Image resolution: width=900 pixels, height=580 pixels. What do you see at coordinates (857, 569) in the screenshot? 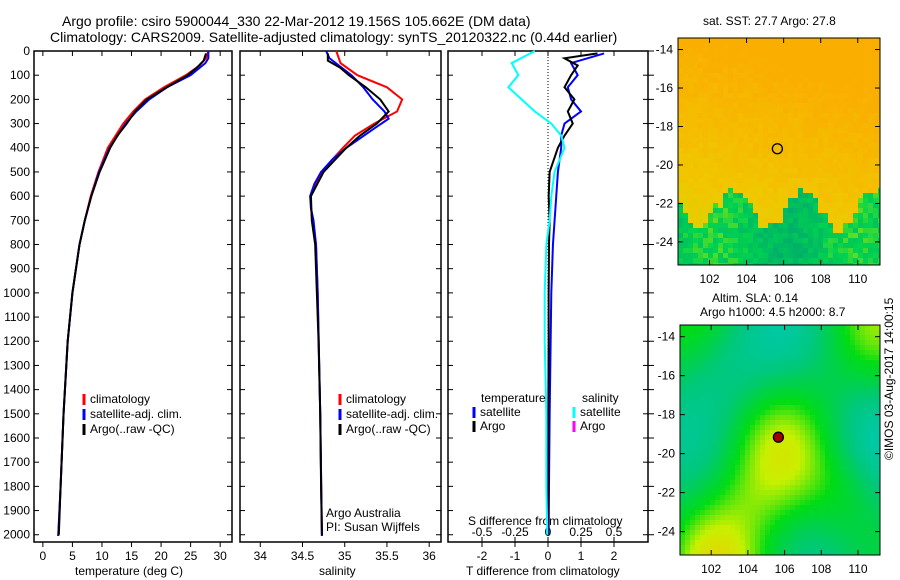
I see `map-x-tick-label: 110` at bounding box center [857, 569].